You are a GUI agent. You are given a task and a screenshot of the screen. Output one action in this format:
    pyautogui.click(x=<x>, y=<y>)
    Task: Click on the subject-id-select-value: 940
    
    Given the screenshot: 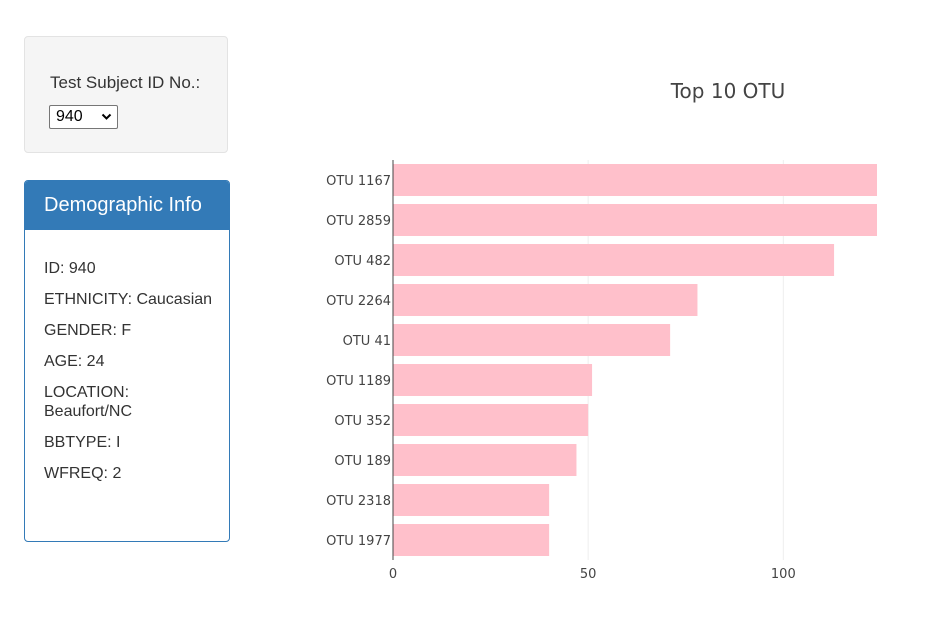 What is the action you would take?
    pyautogui.click(x=69, y=116)
    